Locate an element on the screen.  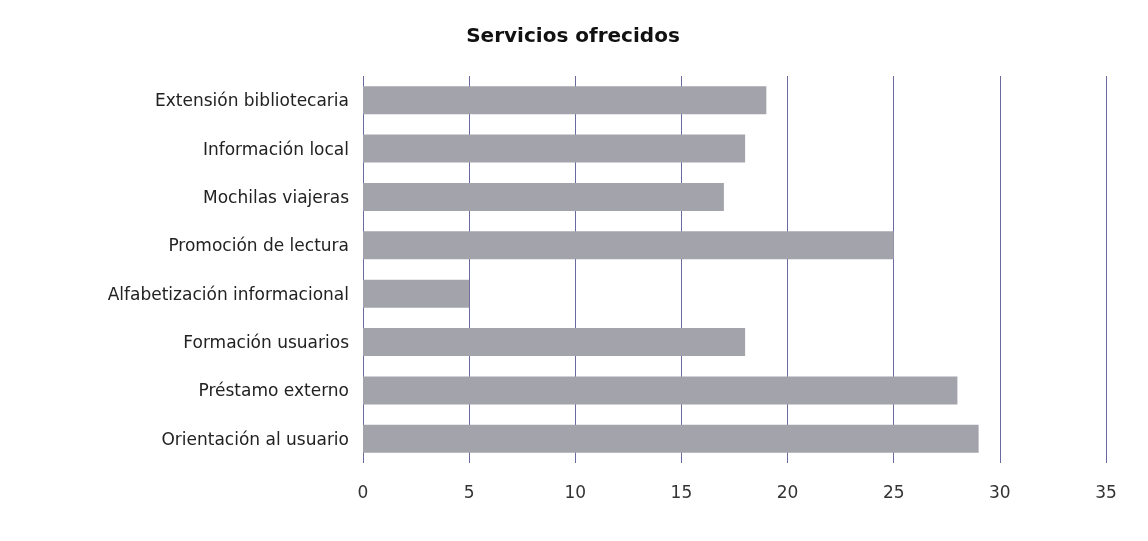
x-tick-label: 30 is located at coordinates (1000, 491).